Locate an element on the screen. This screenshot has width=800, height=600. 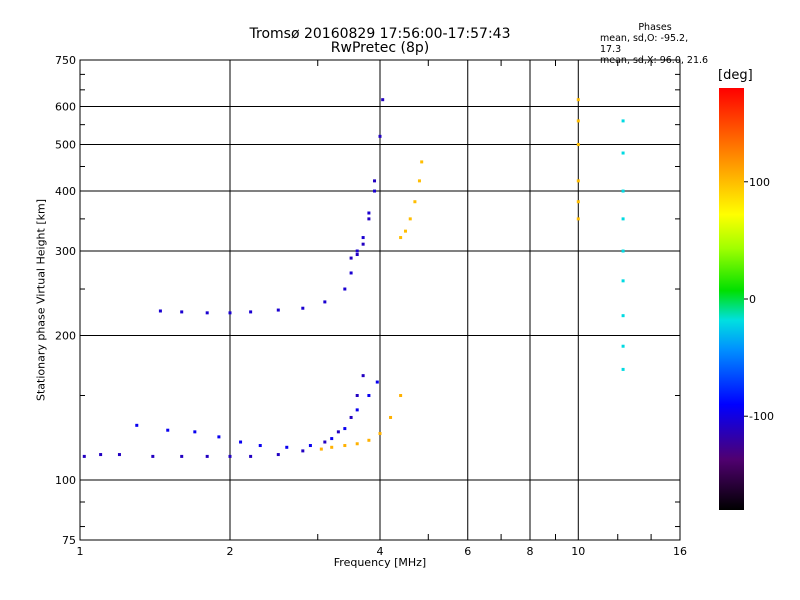
chart-subtitle: RwPretec (8p) is located at coordinates (380, 48).